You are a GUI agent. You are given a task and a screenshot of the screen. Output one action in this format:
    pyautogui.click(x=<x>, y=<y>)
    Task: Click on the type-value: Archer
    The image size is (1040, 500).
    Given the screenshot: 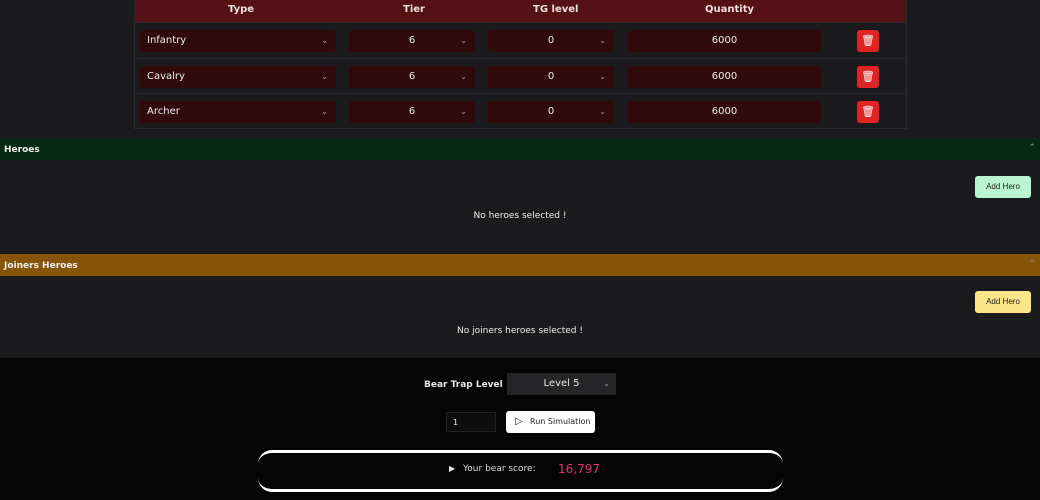 What is the action you would take?
    pyautogui.click(x=163, y=111)
    